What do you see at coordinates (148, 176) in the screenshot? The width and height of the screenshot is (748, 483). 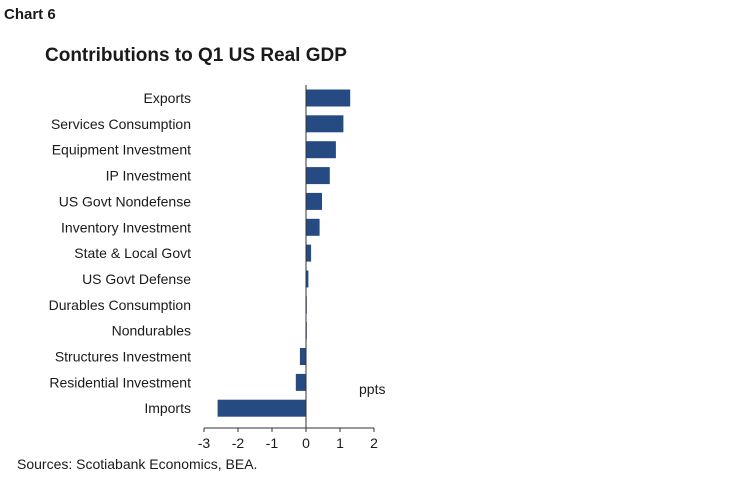 I see `category-label: IP Investment` at bounding box center [148, 176].